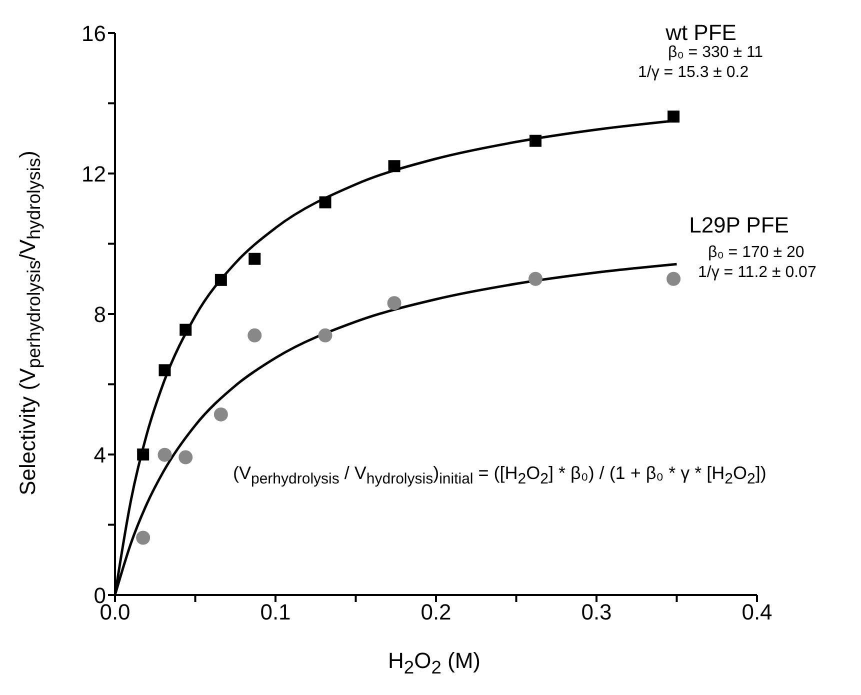 The image size is (861, 695). What do you see at coordinates (499, 475) in the screenshot?
I see `text: (V$_{perhydrolysis}$ / V$_{hydrolysis}$)$_{initial}$ = ([H$_{2}$O$_{2}$] * β₀) / (1 + β₀ * γ * [H$_{2}$O$_{2}$])` at bounding box center [499, 475].